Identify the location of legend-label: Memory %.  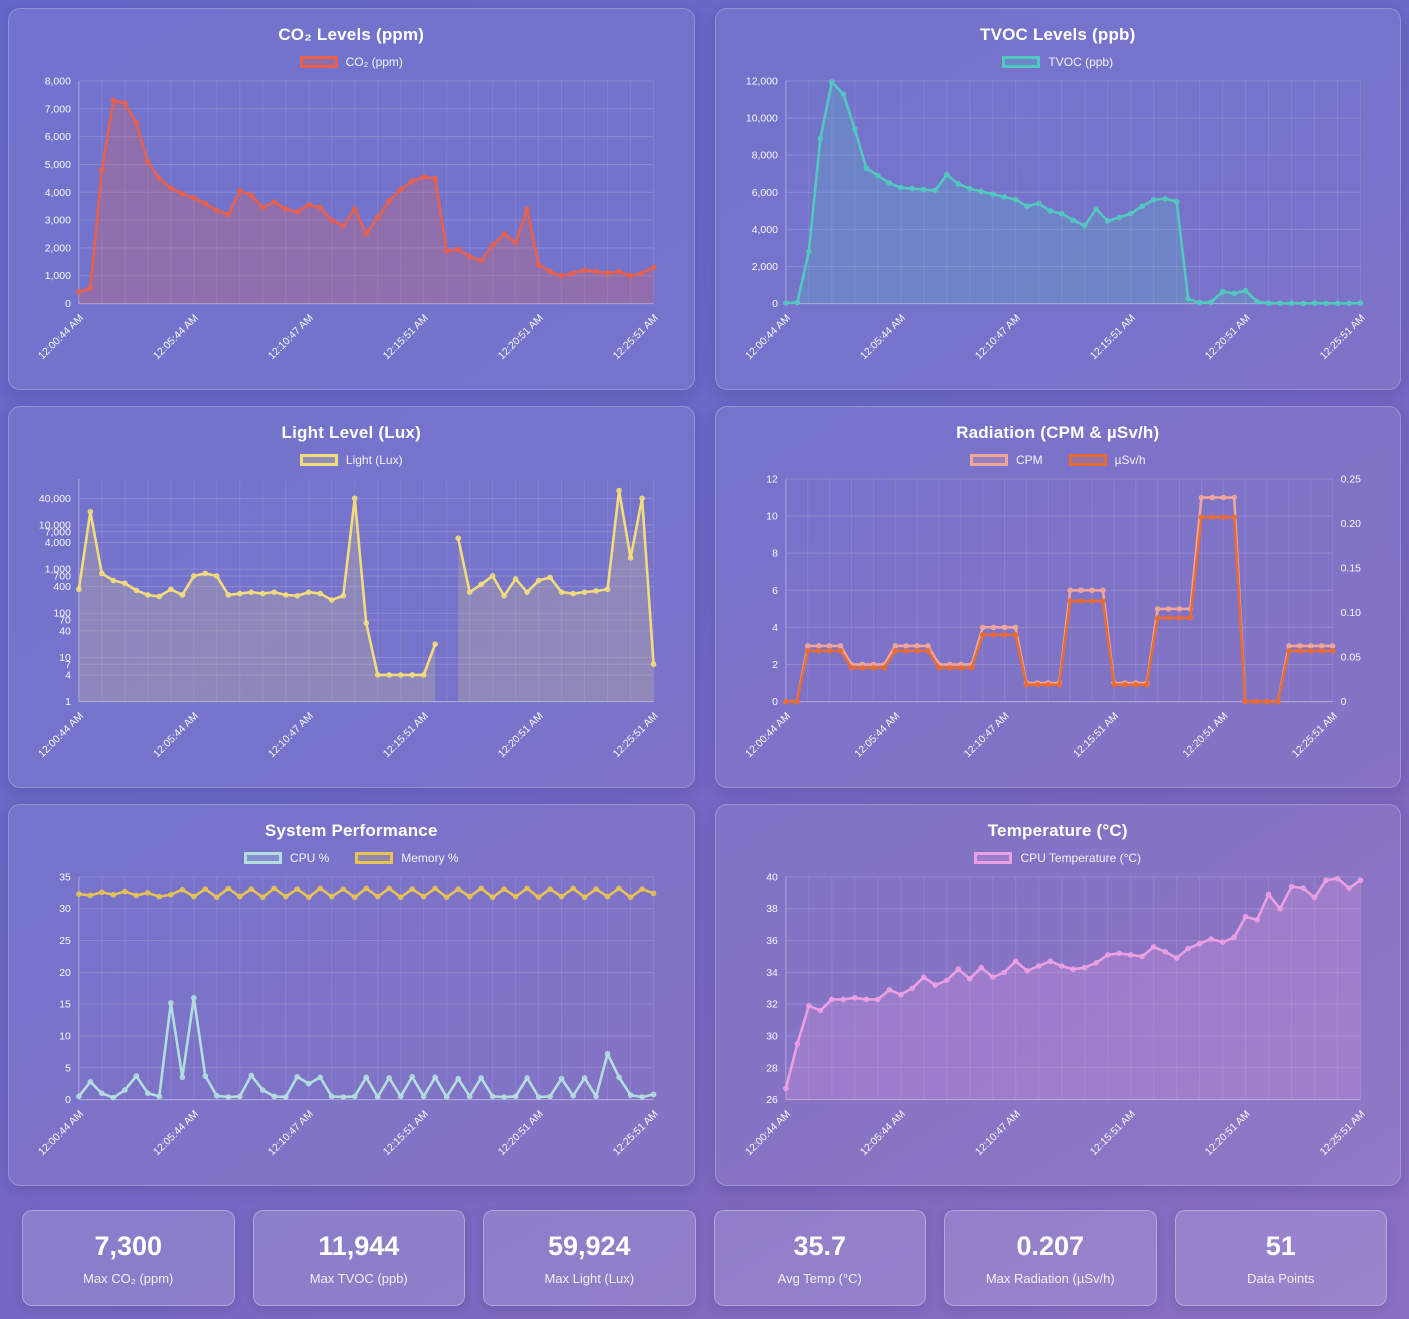
(430, 857).